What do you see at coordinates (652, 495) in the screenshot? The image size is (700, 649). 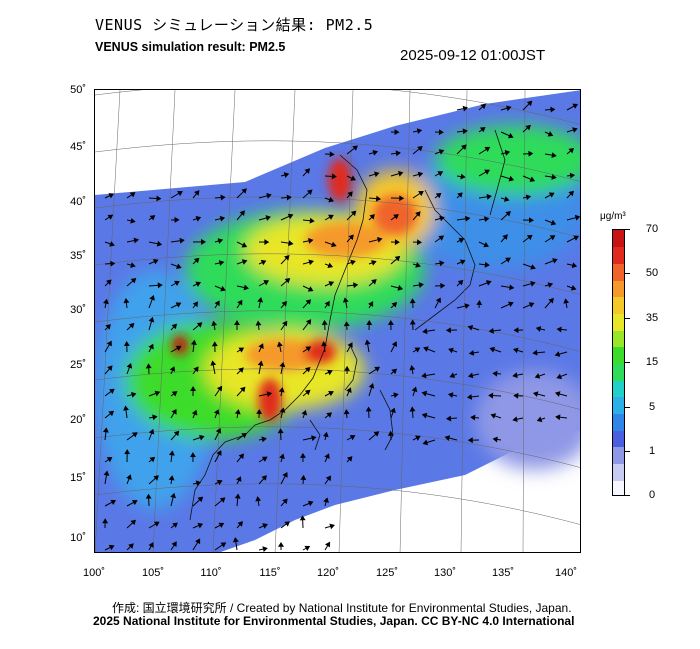 I see `colorbar-label: 0` at bounding box center [652, 495].